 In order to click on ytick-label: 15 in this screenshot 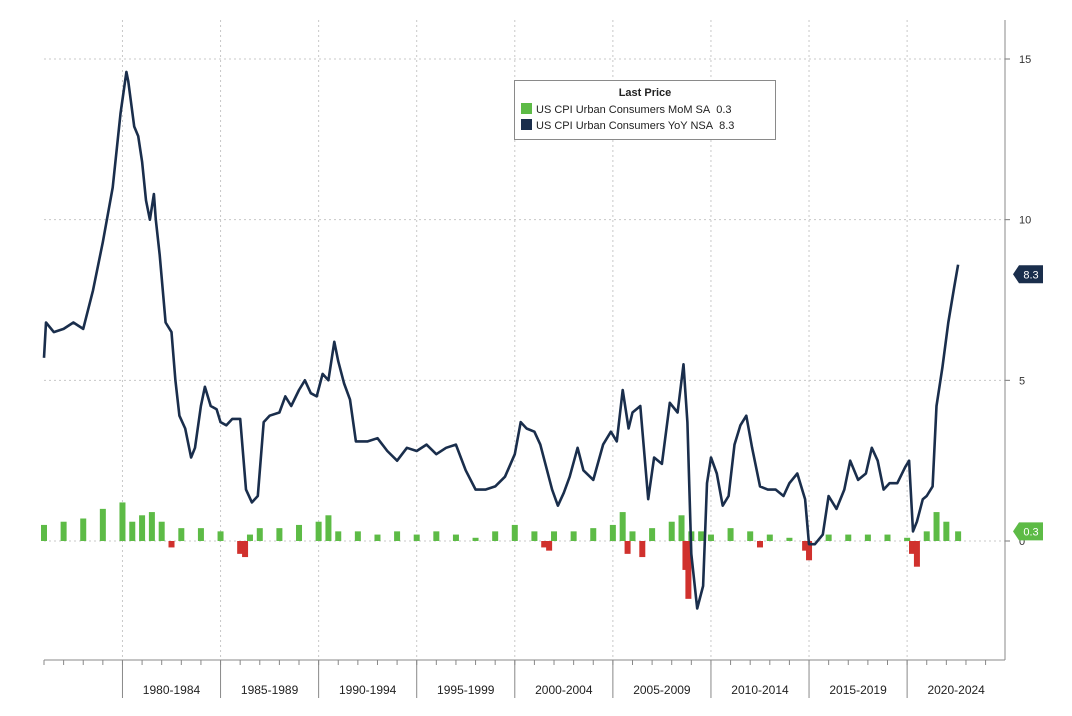, I will do `click(1025, 60)`.